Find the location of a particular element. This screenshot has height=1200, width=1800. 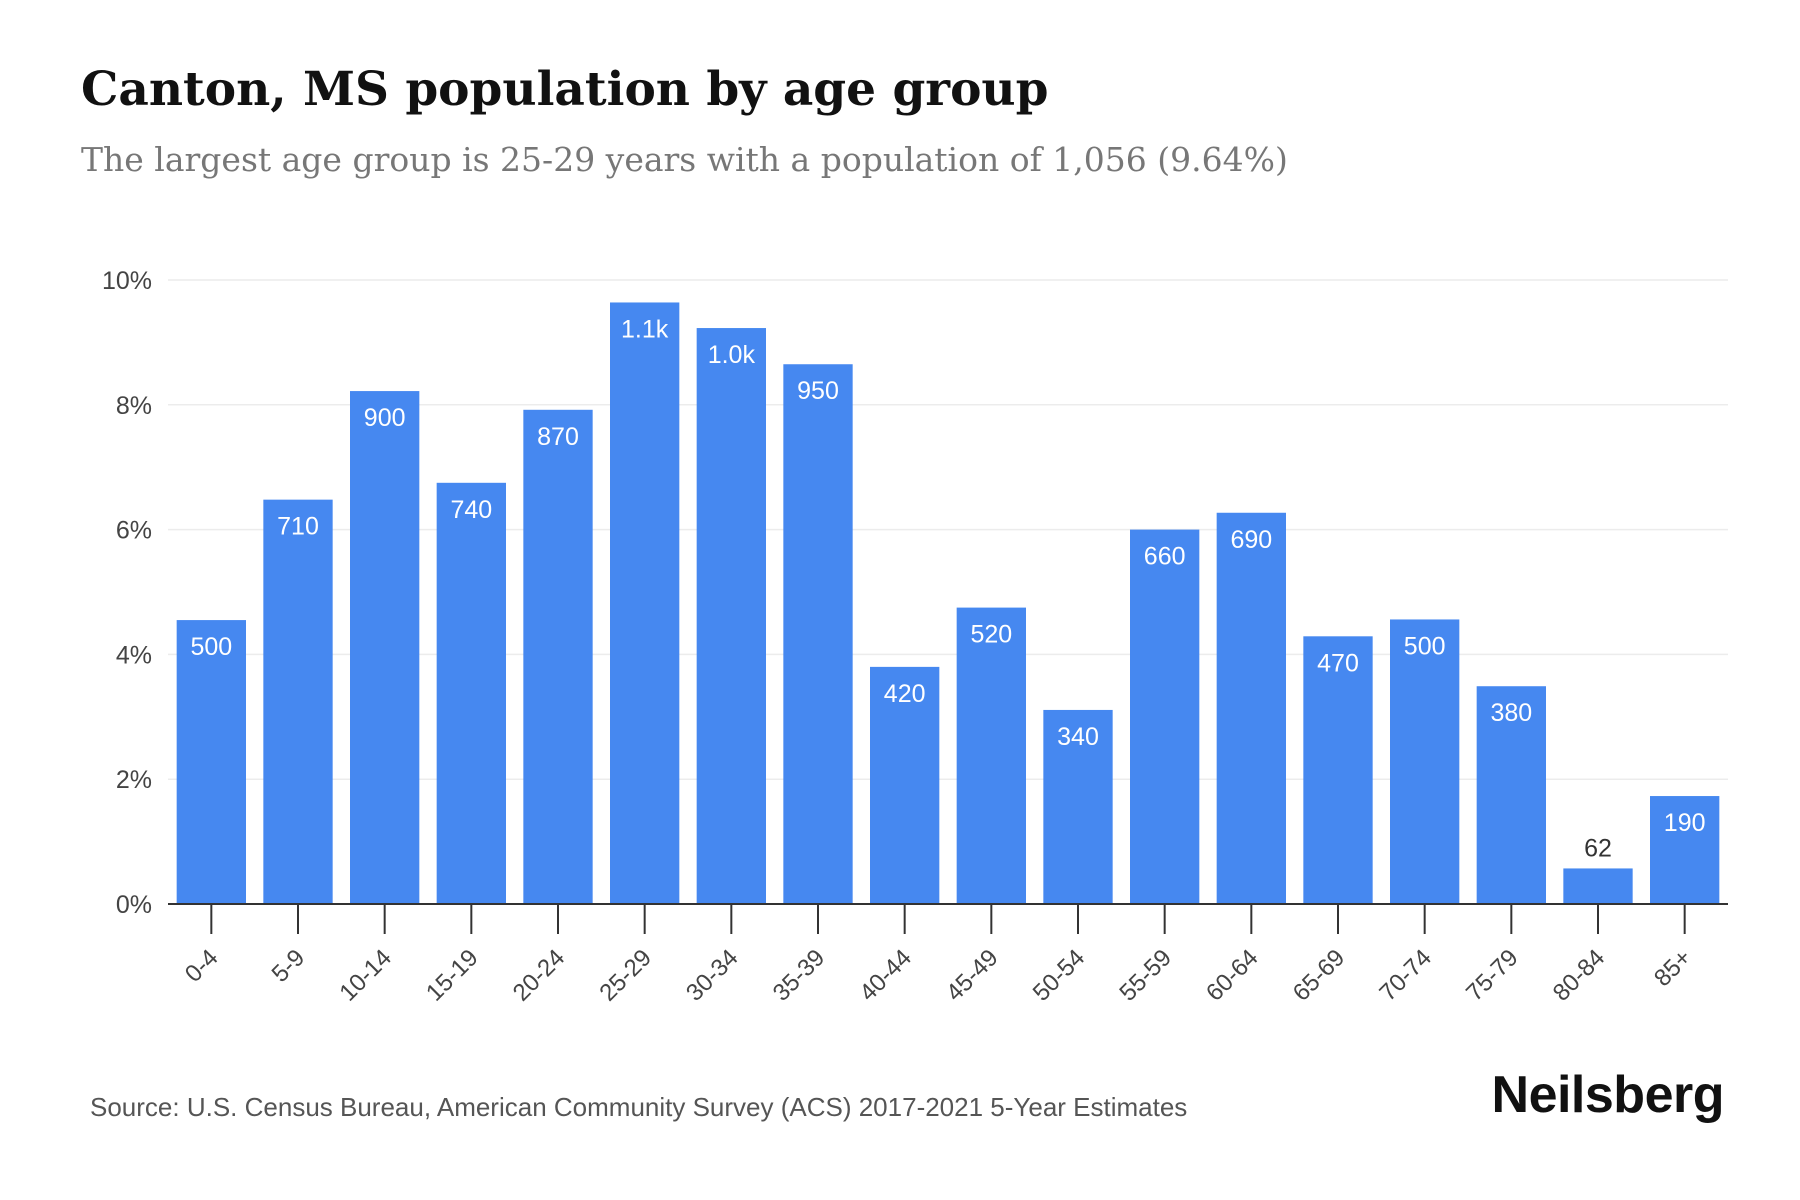

data-label: 950 is located at coordinates (818, 391).